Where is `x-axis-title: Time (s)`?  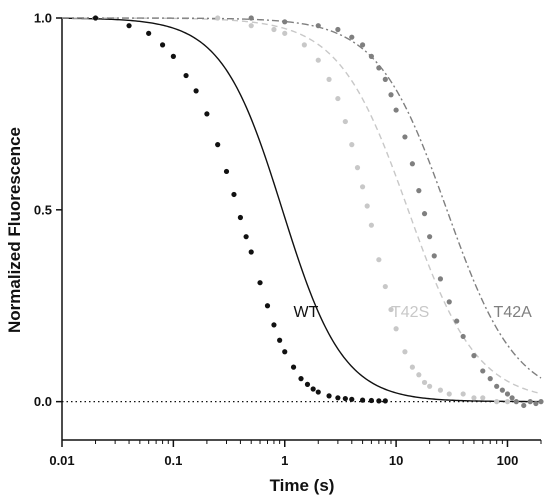
x-axis-title: Time (s) is located at coordinates (302, 485).